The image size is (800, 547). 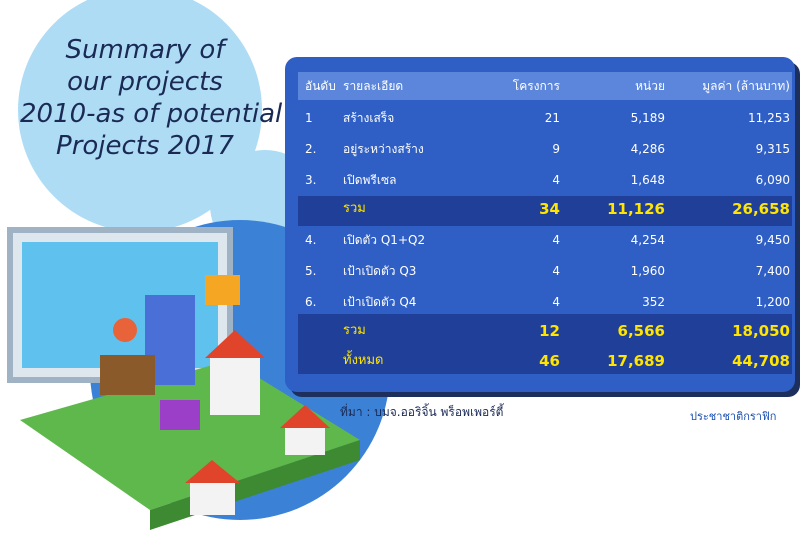 I want to click on shop, so click(x=127, y=375).